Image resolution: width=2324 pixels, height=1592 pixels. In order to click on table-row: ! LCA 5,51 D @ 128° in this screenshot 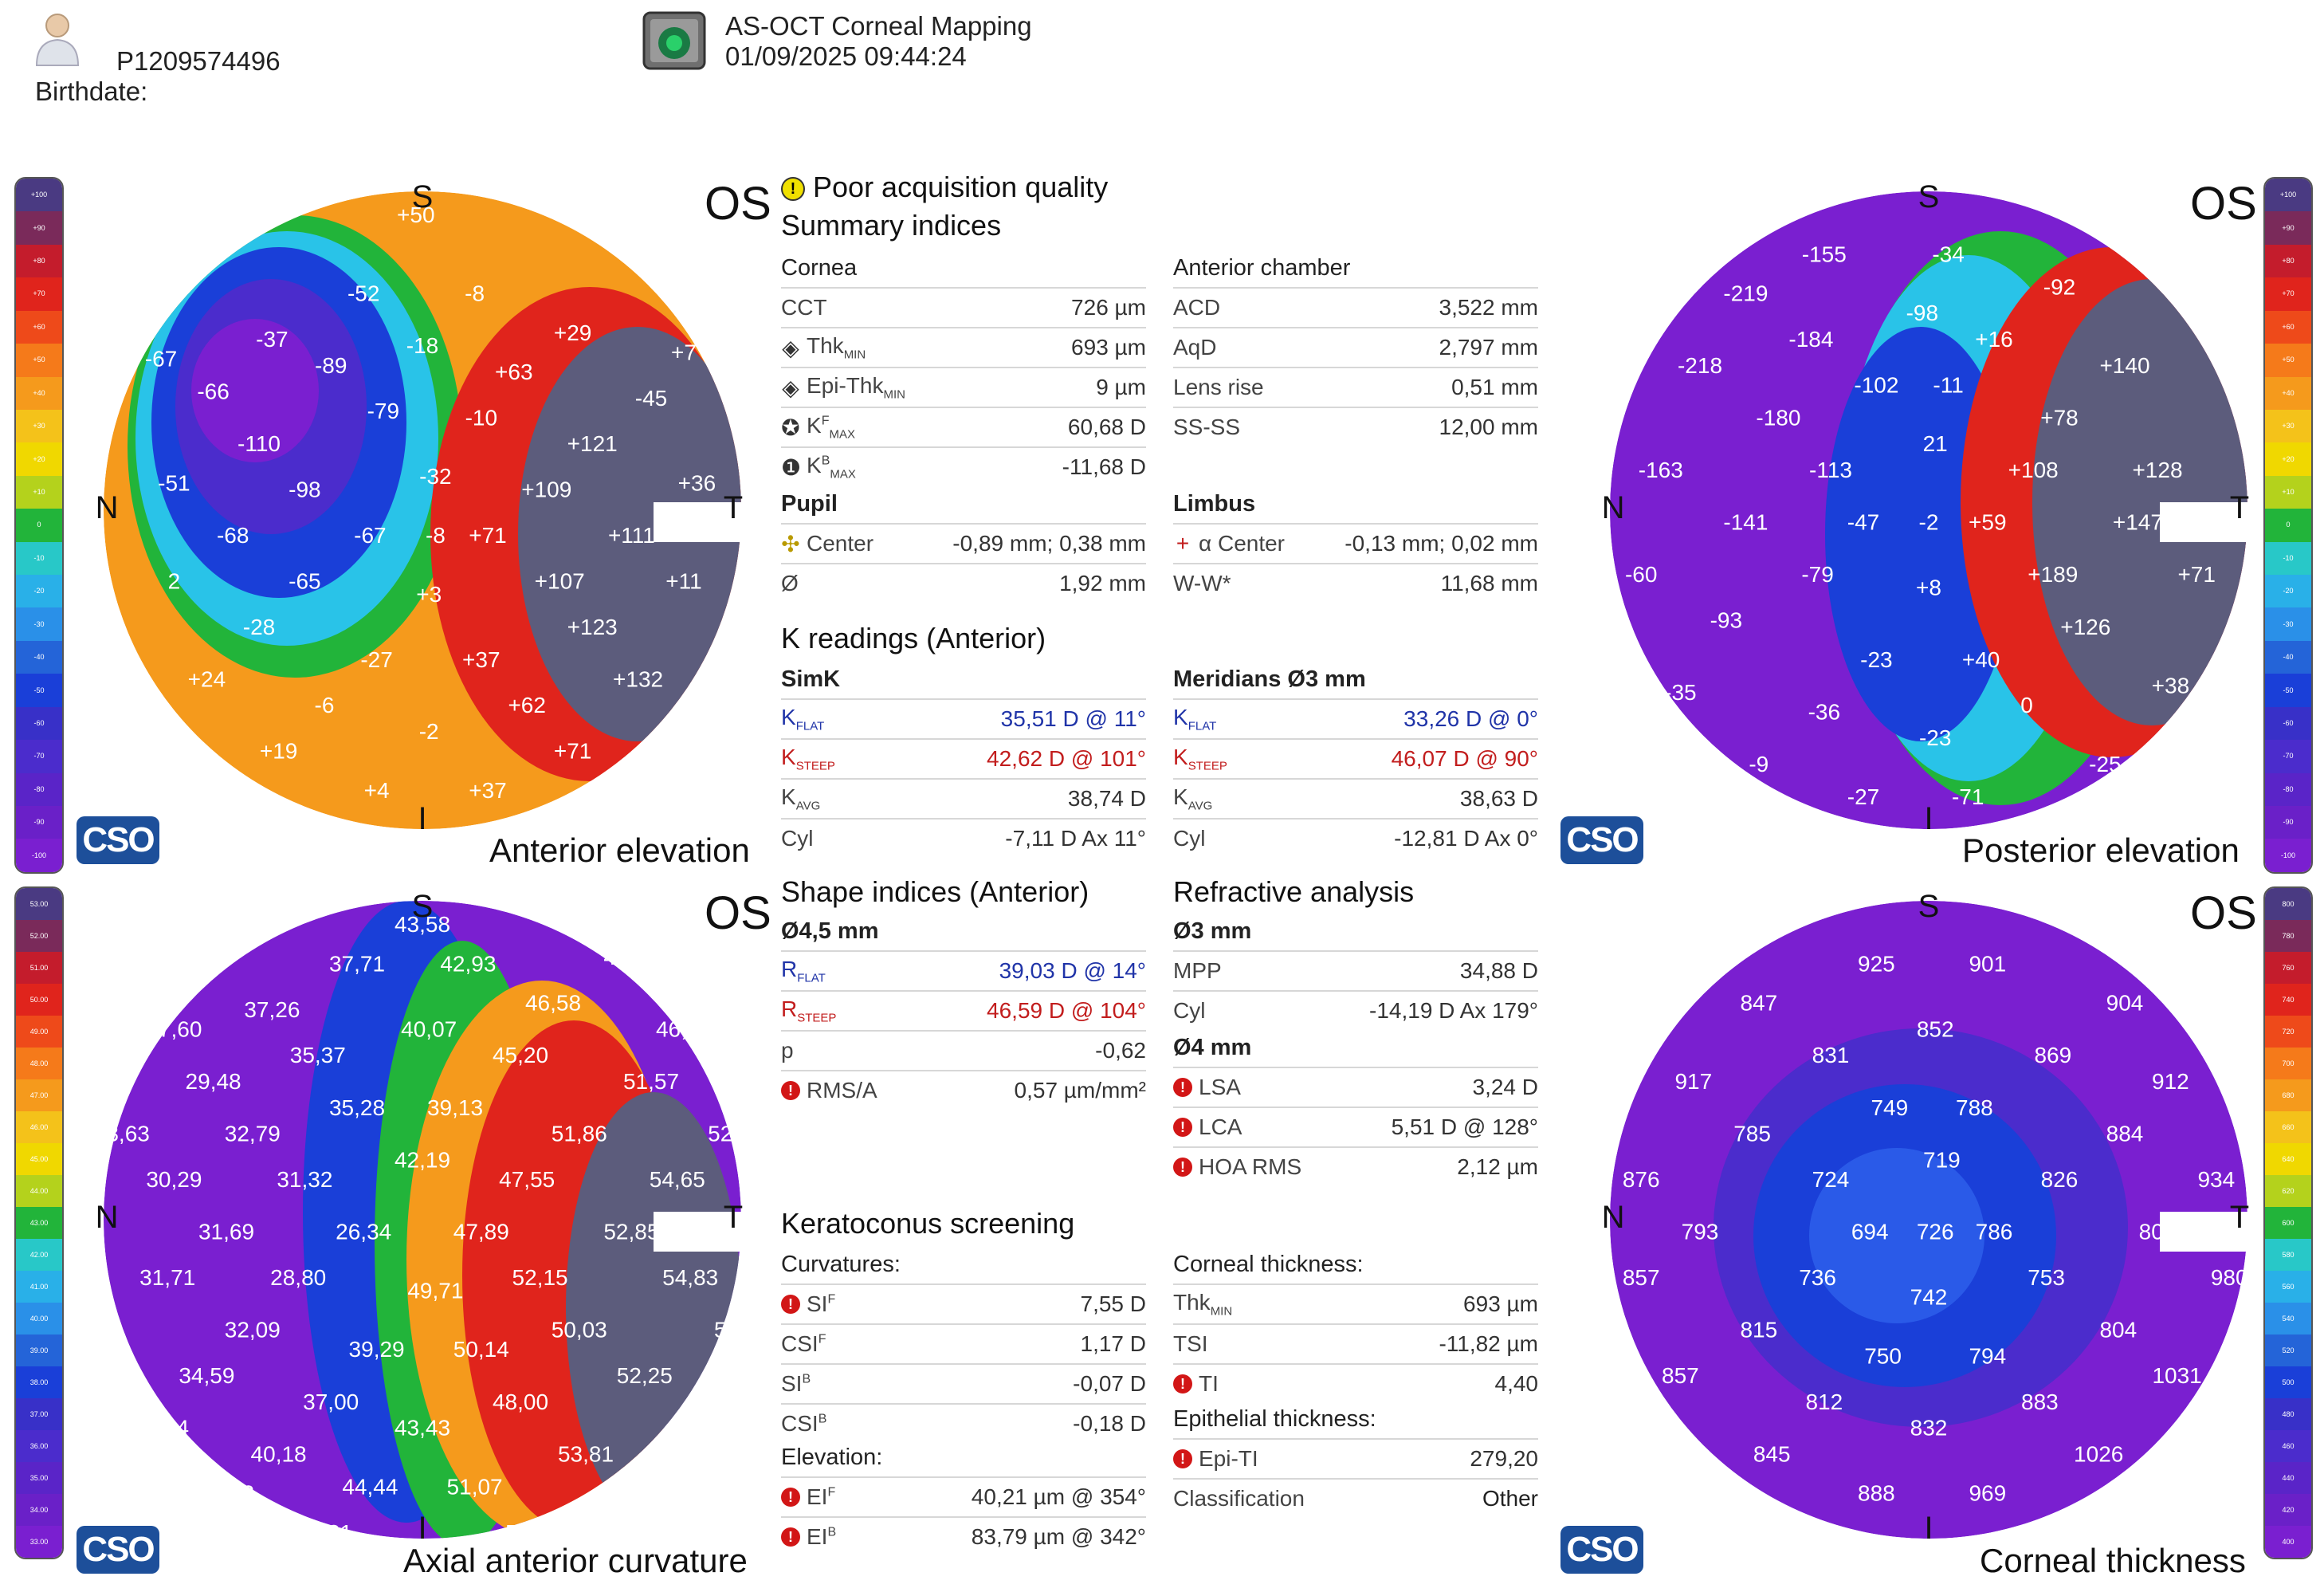, I will do `click(1355, 1126)`.